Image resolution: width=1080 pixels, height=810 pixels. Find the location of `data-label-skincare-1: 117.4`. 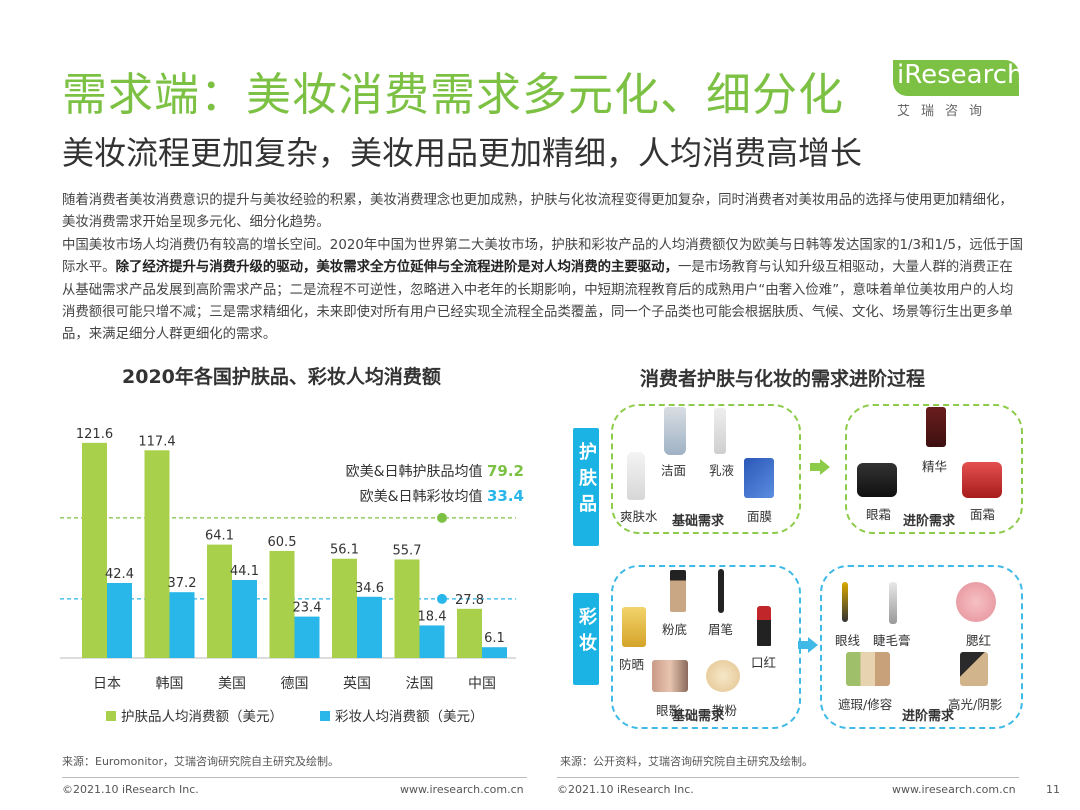

data-label-skincare-1: 117.4 is located at coordinates (156, 441).